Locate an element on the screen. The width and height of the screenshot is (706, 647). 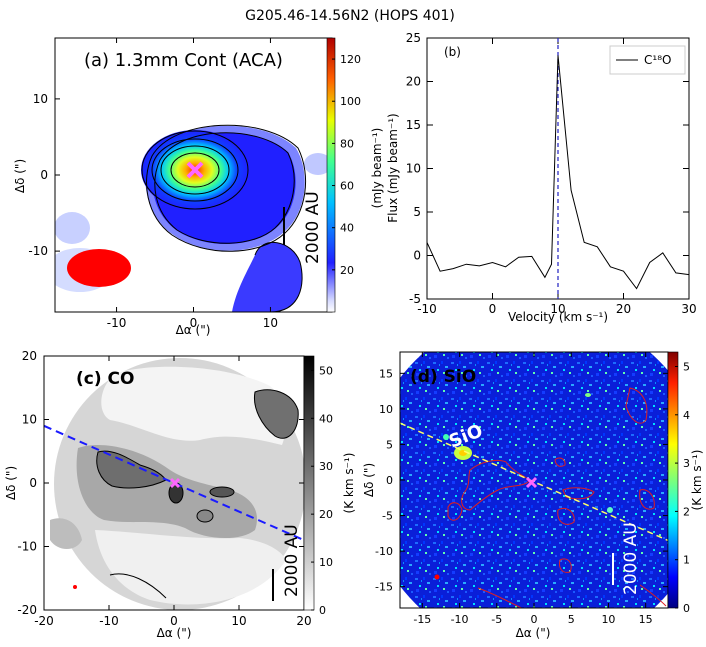
panel-c-label: (c) CO is located at coordinates (105, 379).